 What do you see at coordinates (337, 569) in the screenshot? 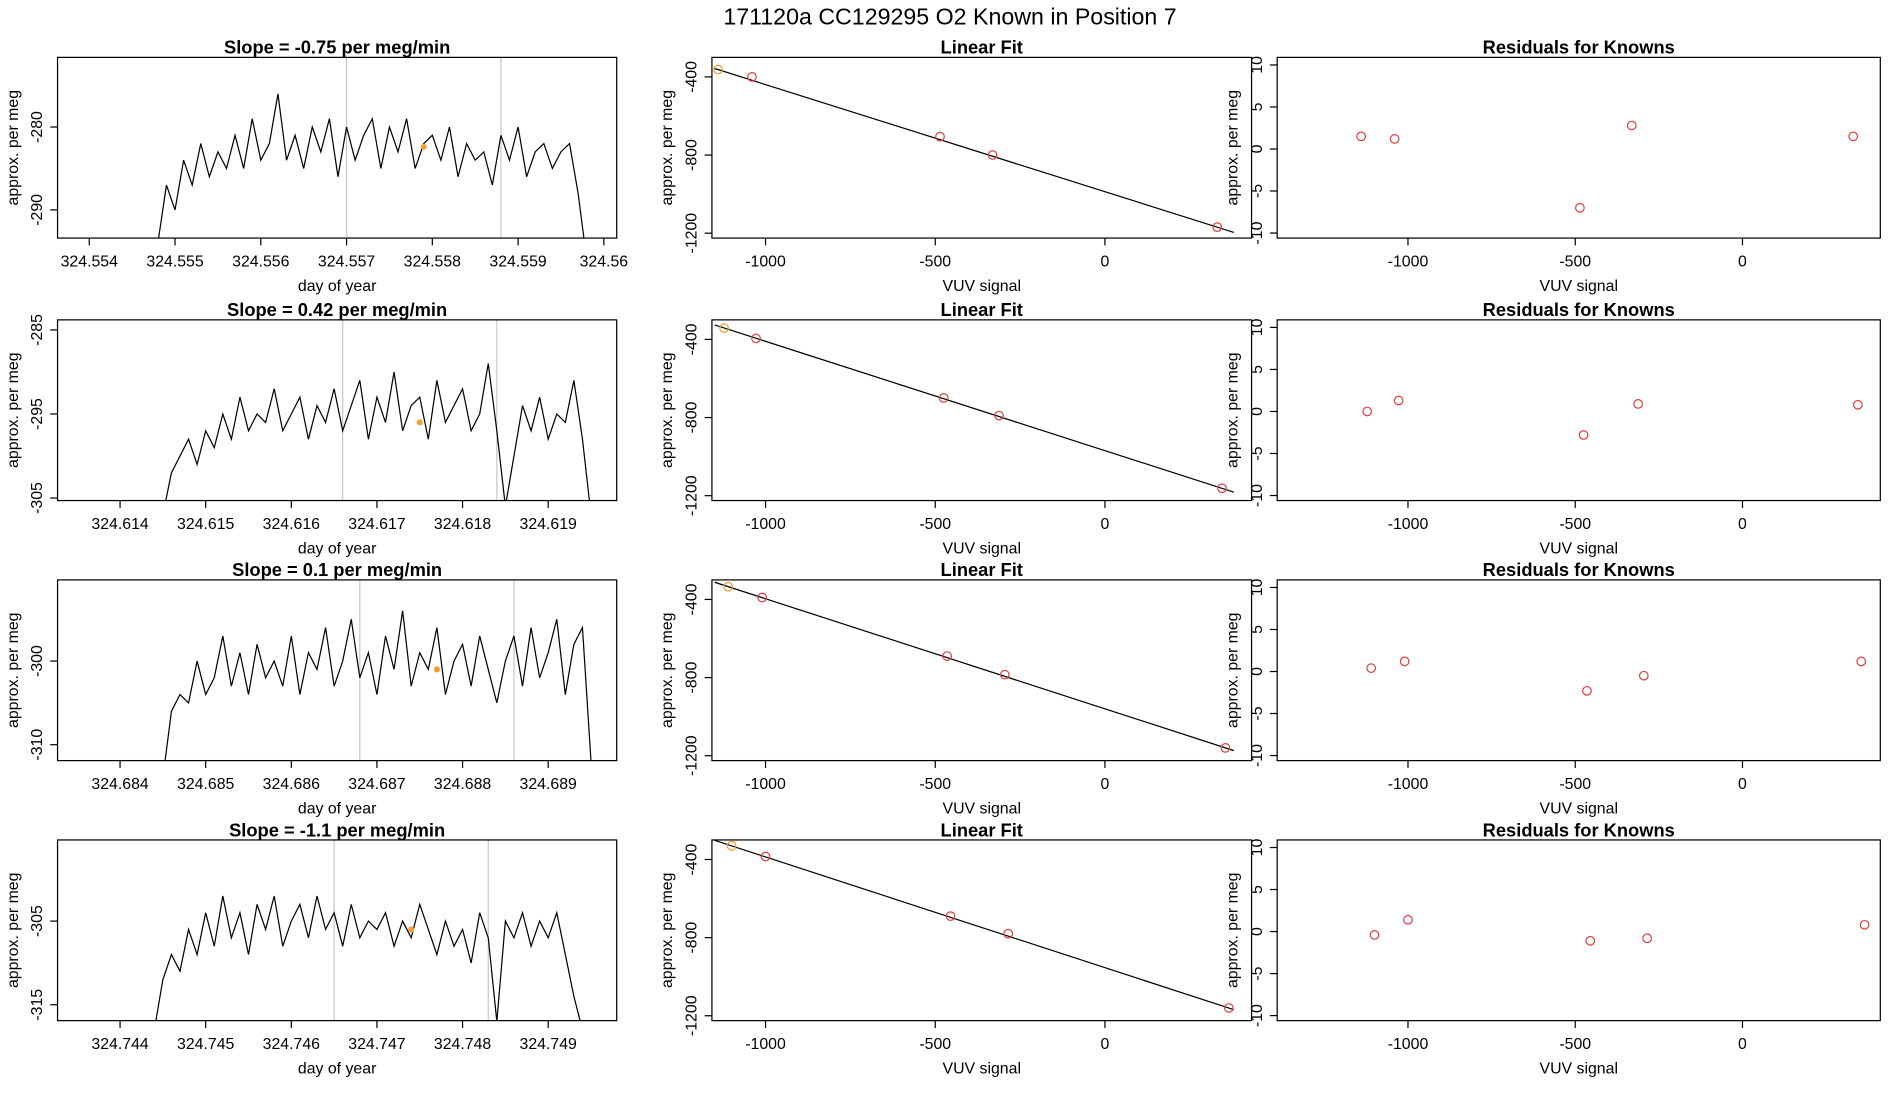
I see `panel-title: Slope = 0.1 per meg/min` at bounding box center [337, 569].